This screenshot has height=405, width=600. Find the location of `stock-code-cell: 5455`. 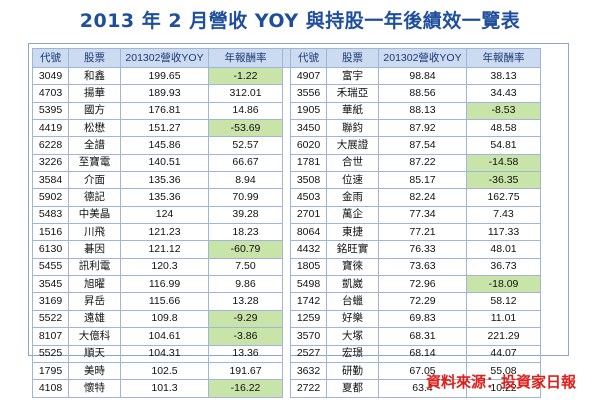

stock-code-cell: 5455 is located at coordinates (50, 267).